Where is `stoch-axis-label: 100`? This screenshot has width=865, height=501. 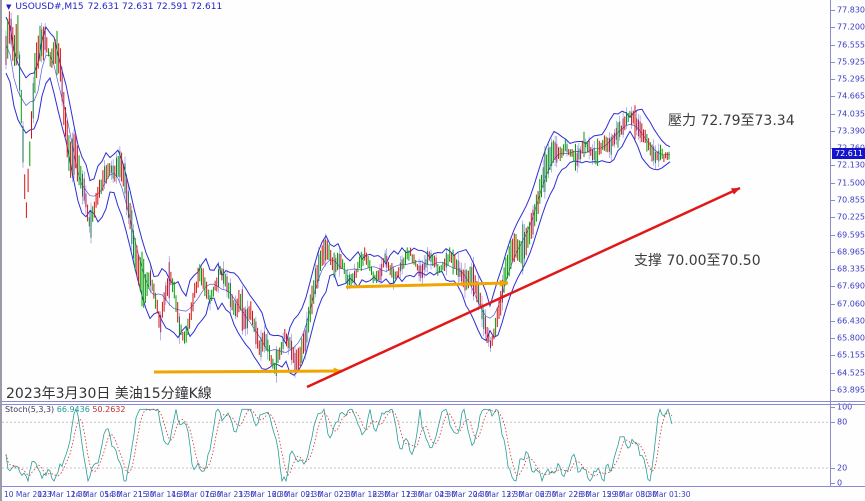
stoch-axis-label: 100 is located at coordinates (845, 407).